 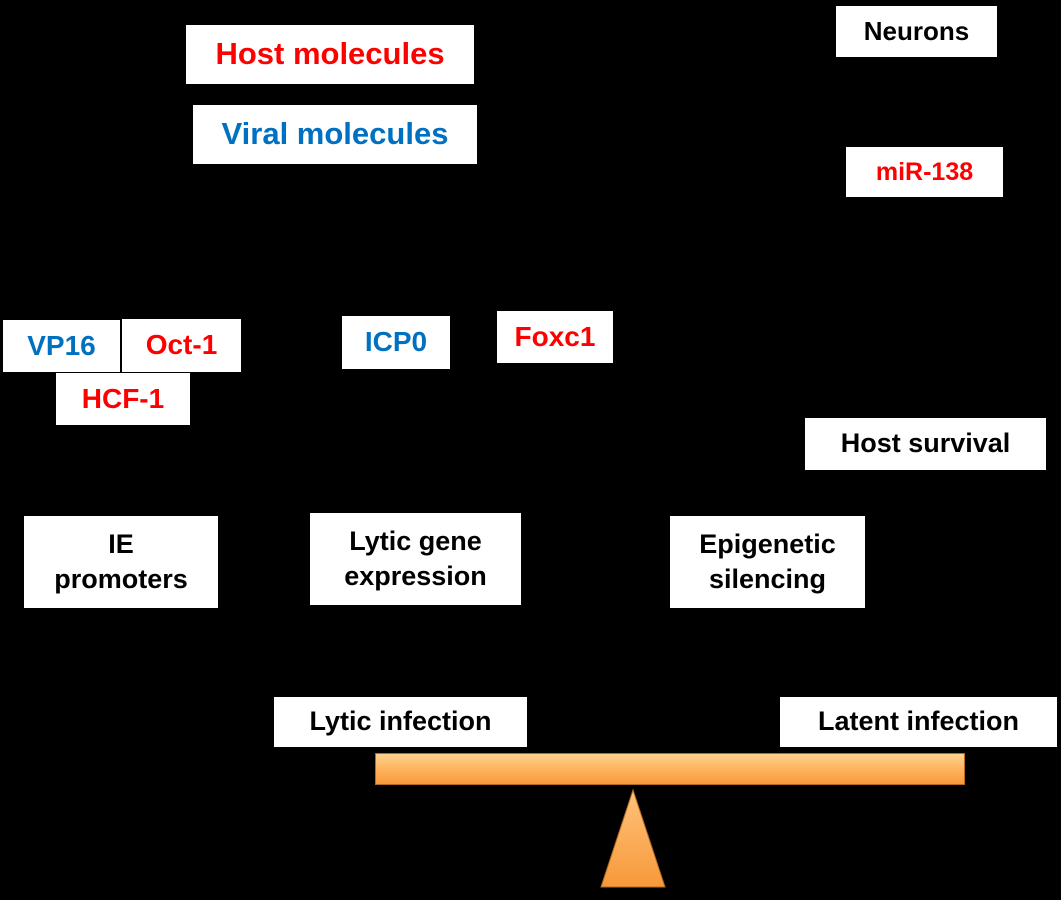 I want to click on epigenetic-silencing-line2: silencing, so click(x=767, y=579).